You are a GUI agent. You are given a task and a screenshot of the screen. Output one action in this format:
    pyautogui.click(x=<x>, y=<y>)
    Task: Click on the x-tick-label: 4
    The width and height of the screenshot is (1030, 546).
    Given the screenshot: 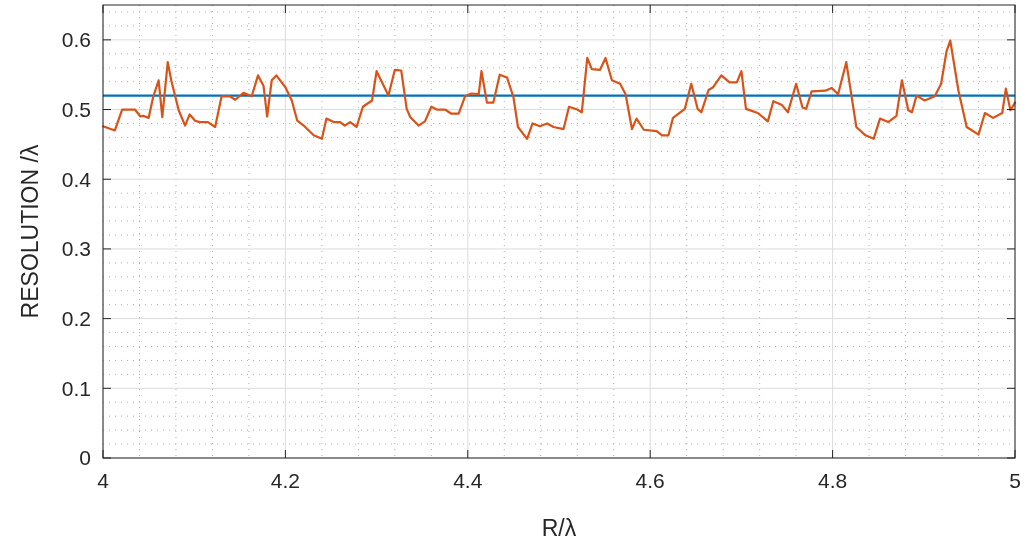 What is the action you would take?
    pyautogui.click(x=103, y=480)
    